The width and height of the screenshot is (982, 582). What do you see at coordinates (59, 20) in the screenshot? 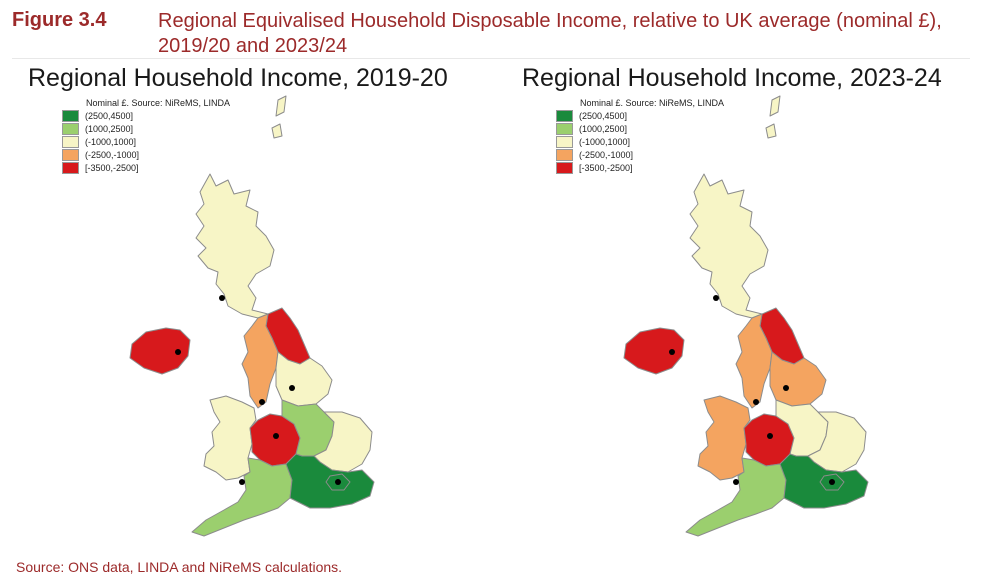
I see `figure-number: Figure 3.4` at bounding box center [59, 20].